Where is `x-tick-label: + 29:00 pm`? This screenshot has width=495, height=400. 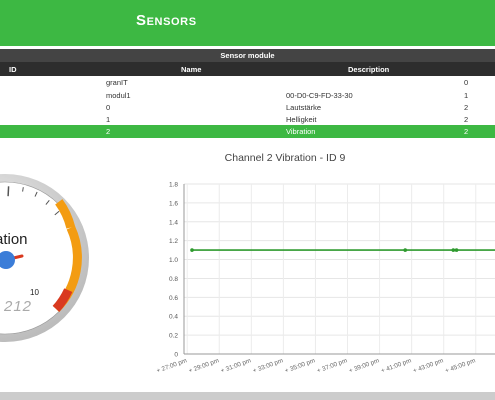
x-tick-label: + 29:00 pm is located at coordinates (204, 365).